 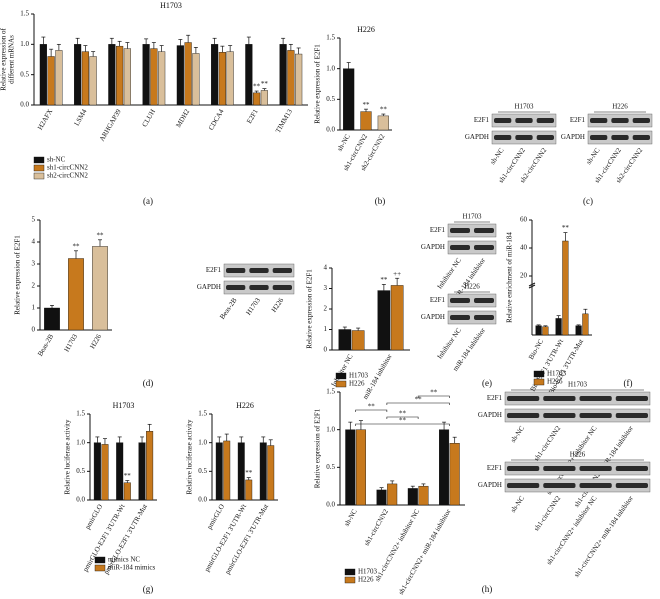 I want to click on legend-label: H226, so click(x=366, y=580).